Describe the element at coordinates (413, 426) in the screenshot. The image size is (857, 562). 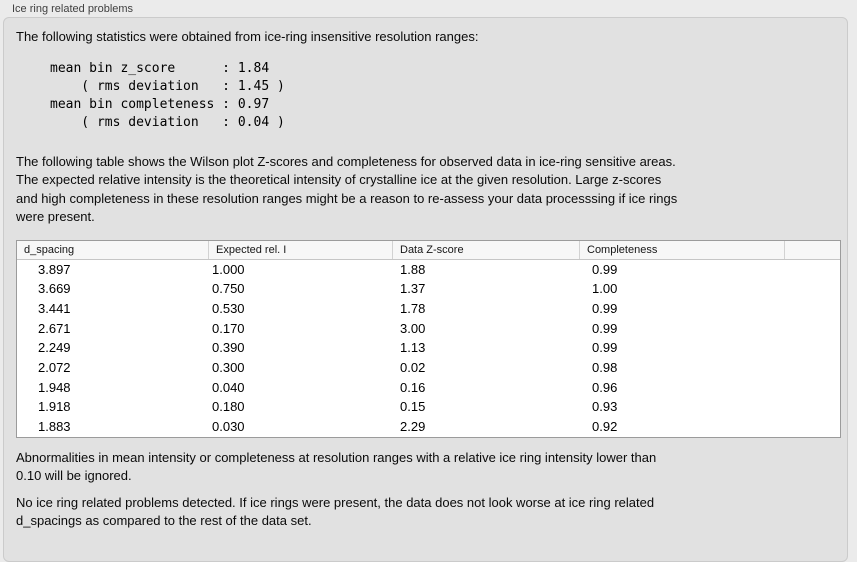
I see `cell-data-z-score: 2.29` at that location.